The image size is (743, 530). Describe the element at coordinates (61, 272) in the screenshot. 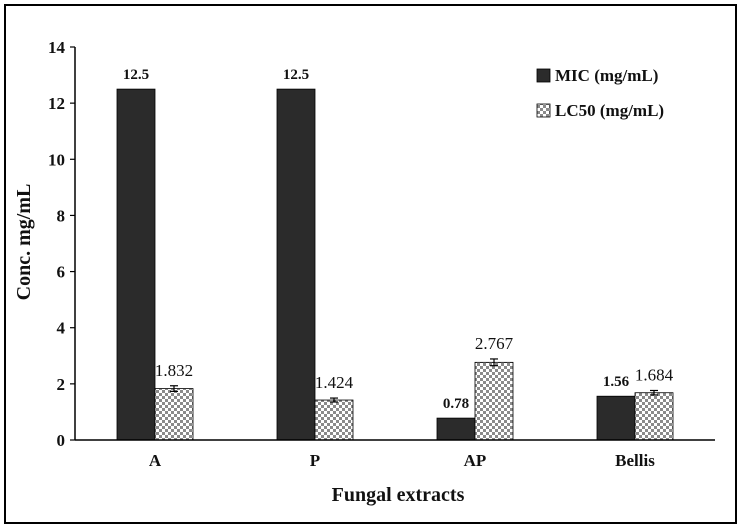

I see `y-tick-label: 6` at that location.